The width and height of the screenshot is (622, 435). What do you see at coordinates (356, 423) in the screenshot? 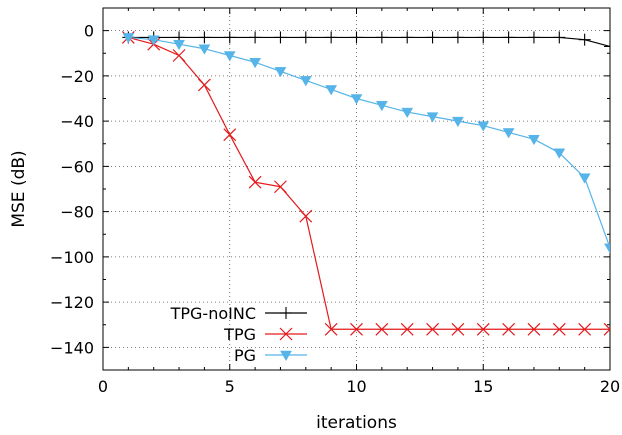
I see `x-axis-title: iterations` at bounding box center [356, 423].